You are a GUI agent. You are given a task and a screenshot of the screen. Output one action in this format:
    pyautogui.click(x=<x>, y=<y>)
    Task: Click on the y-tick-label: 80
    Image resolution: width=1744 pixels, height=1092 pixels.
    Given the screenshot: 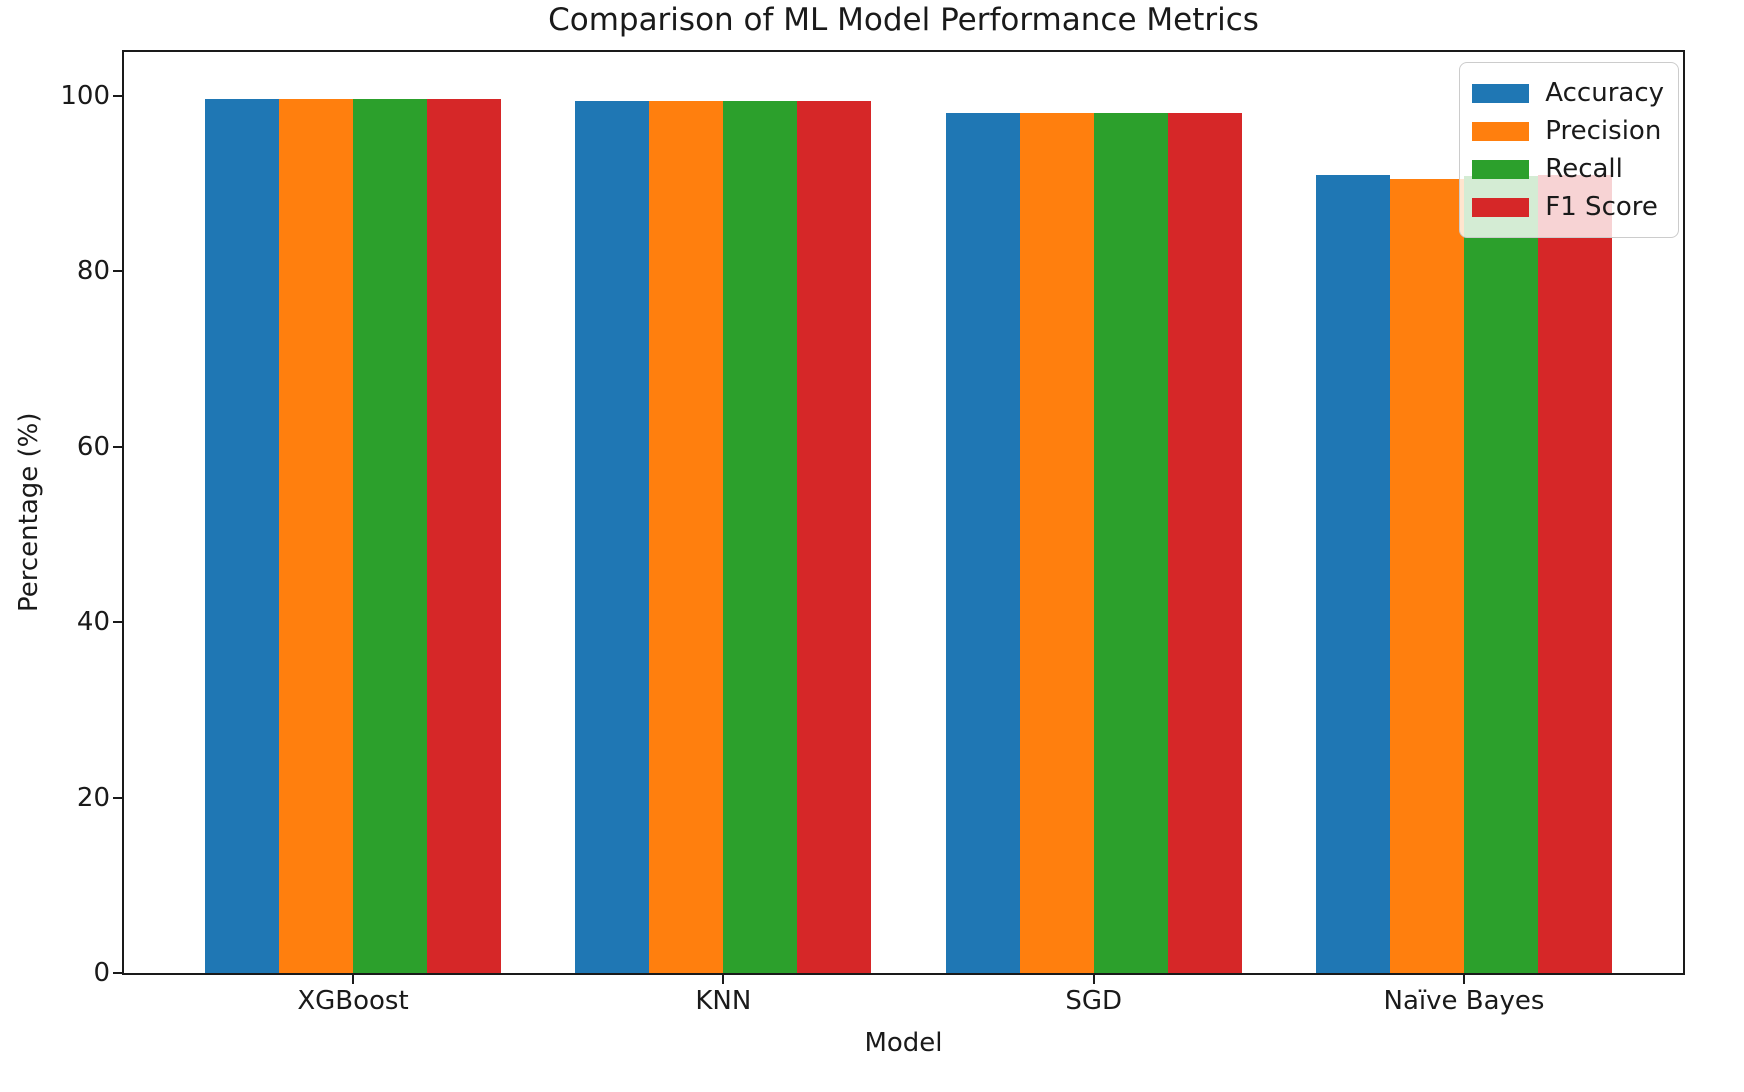 What is the action you would take?
    pyautogui.click(x=93, y=271)
    